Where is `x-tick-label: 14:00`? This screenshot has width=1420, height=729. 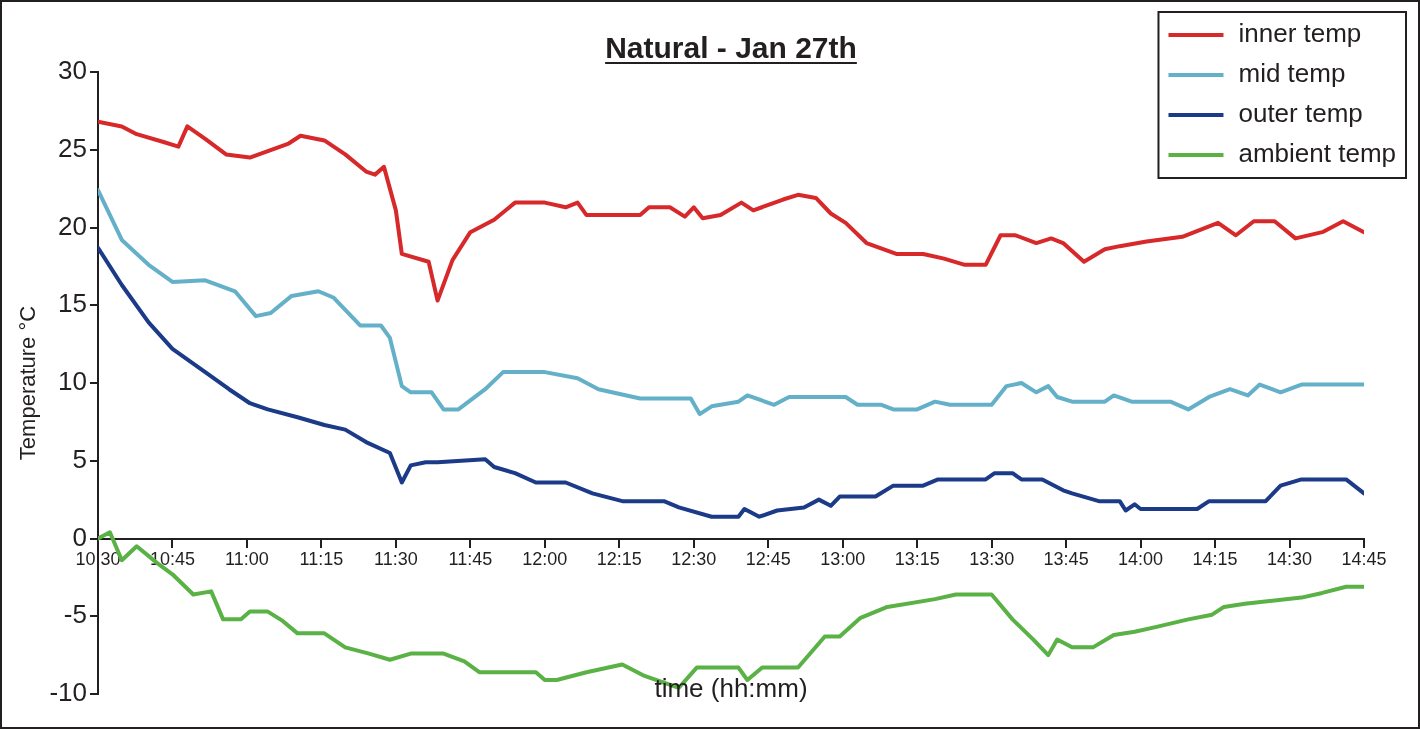
x-tick-label: 14:00 is located at coordinates (1141, 559).